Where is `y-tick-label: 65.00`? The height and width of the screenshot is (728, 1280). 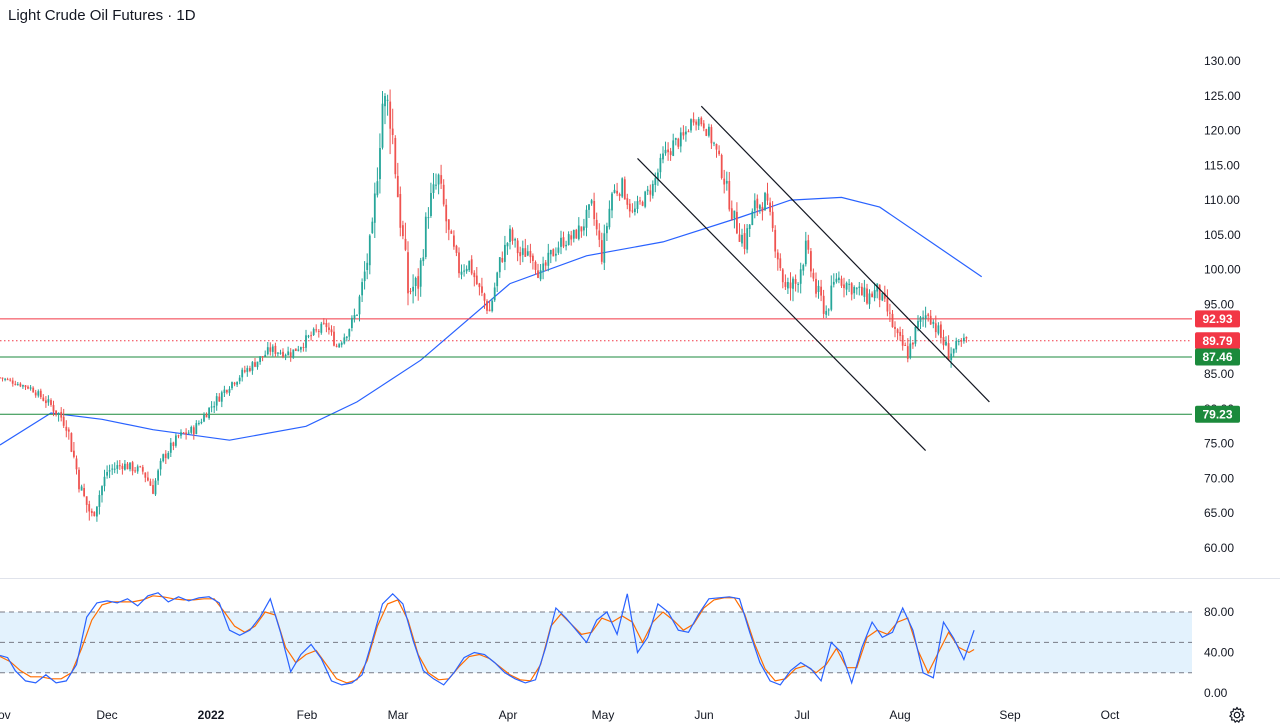
y-tick-label: 65.00 is located at coordinates (1219, 513).